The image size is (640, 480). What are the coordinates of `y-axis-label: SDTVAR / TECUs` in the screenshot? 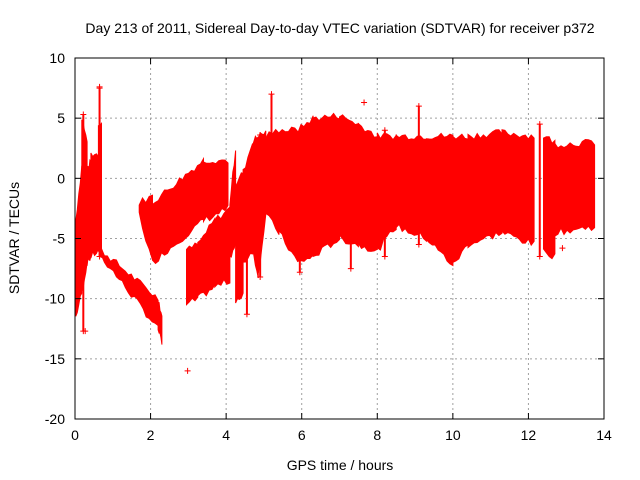 It's located at (14, 238).